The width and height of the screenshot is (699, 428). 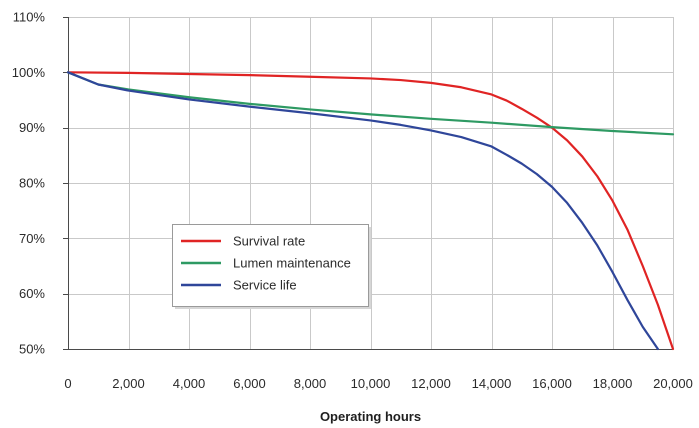 I want to click on x-tick-label: 2,000, so click(x=128, y=383).